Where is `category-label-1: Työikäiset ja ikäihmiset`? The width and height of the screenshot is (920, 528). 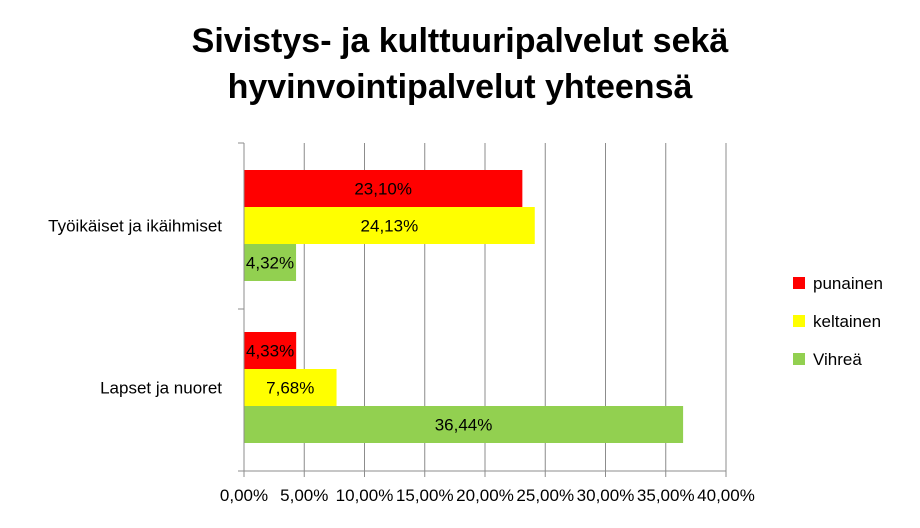
category-label-1: Työikäiset ja ikäihmiset is located at coordinates (135, 226).